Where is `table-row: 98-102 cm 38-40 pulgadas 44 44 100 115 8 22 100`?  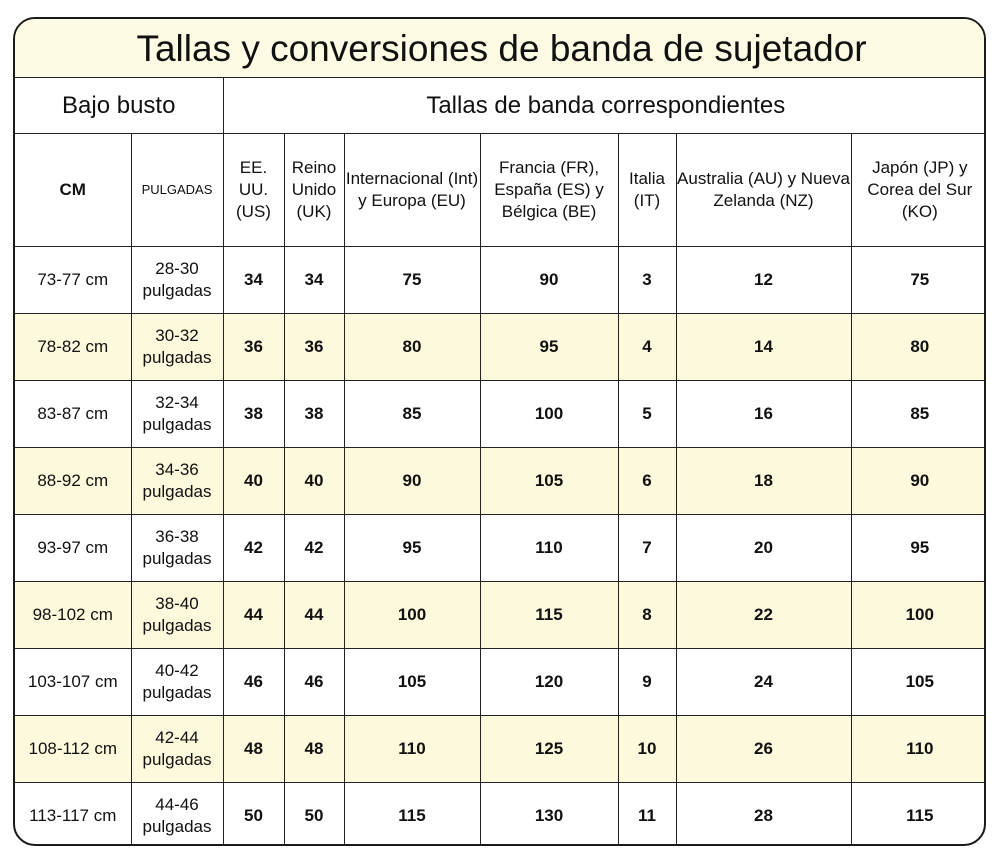 table-row: 98-102 cm 38-40 pulgadas 44 44 100 115 8 22 100 is located at coordinates (499, 615).